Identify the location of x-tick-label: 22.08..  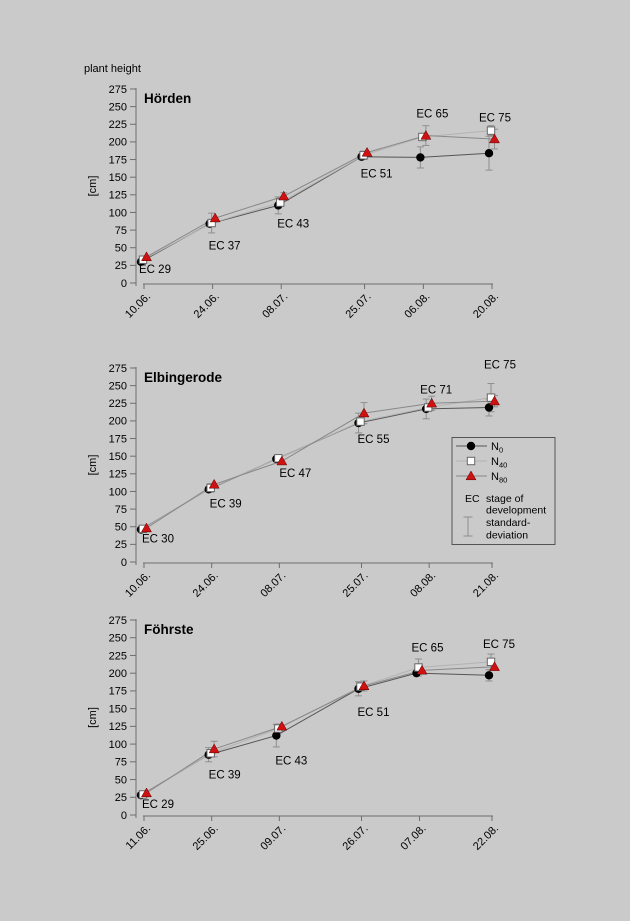
(486, 838).